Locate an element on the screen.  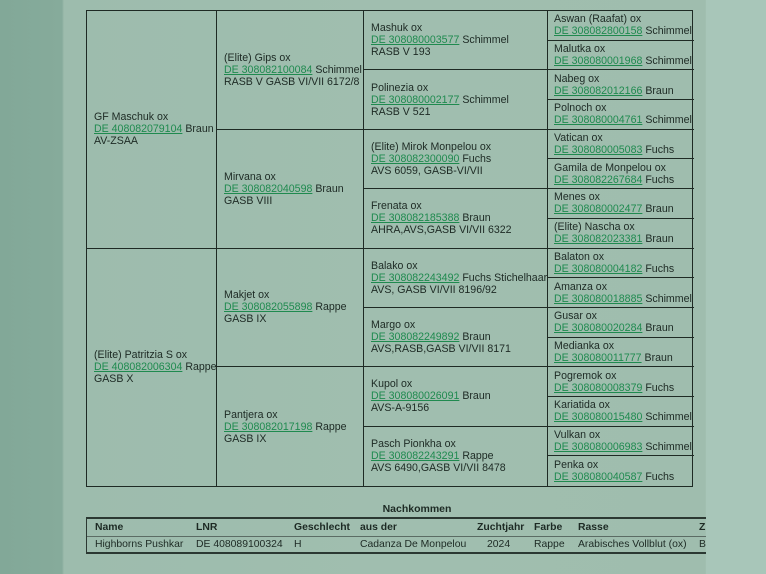
lnr-link: DE 308082185388 is located at coordinates (415, 218).